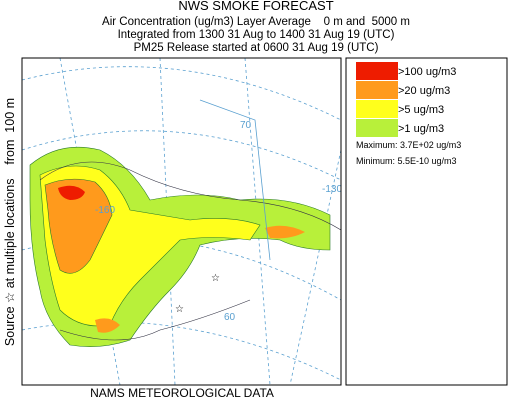  What do you see at coordinates (182, 393) in the screenshot?
I see `footer: NAMS METEOROLOGICAL DATA` at bounding box center [182, 393].